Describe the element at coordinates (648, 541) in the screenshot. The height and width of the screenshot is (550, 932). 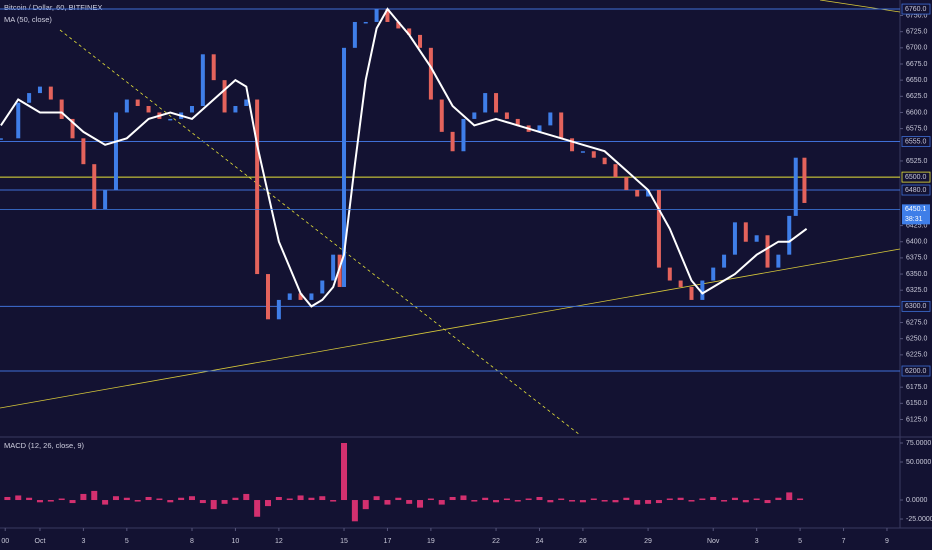
I see `x-tick-label: 29` at that location.